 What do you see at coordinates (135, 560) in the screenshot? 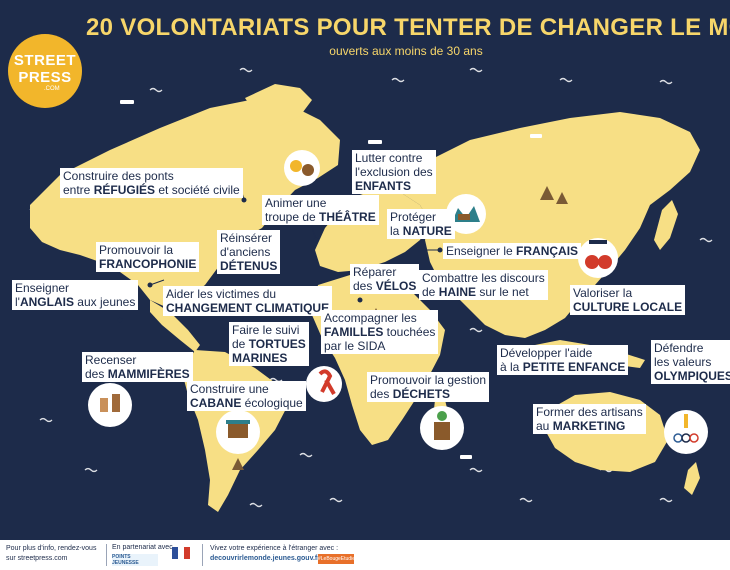
I see `points-jeunesse-logo: POINTS JEUNESSE` at bounding box center [135, 560].